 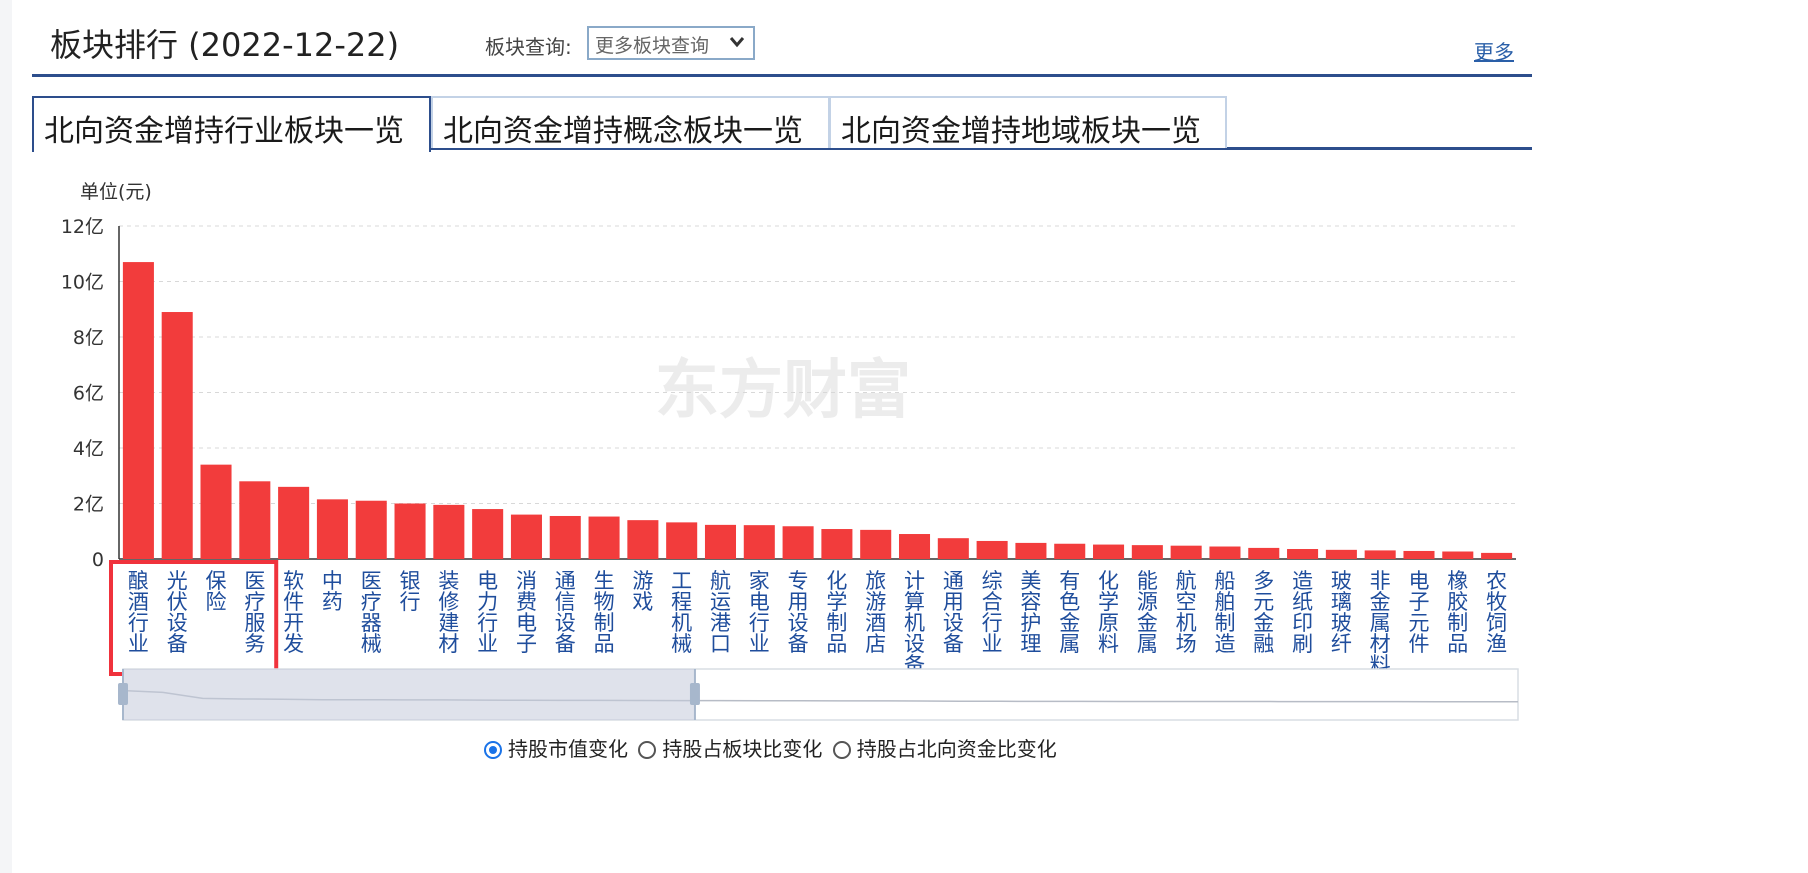 What do you see at coordinates (1108, 612) in the screenshot?
I see `x-tick-label: 化学原料` at bounding box center [1108, 612].